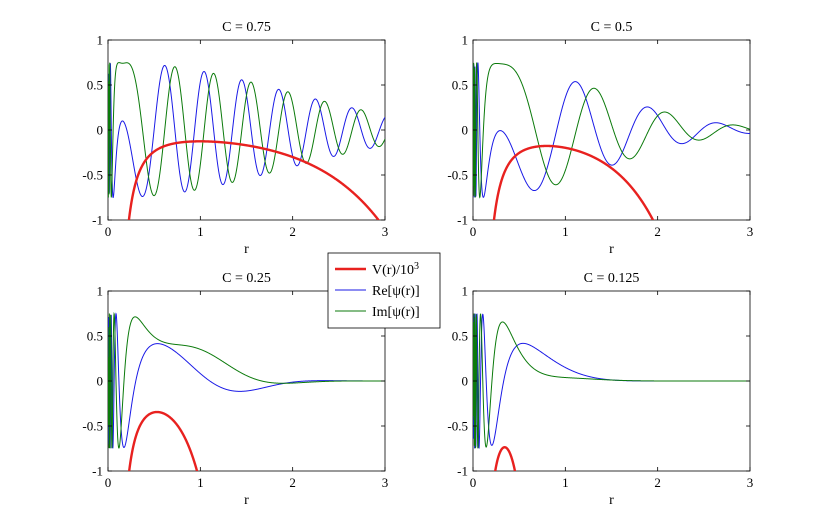 The image size is (830, 529). What do you see at coordinates (612, 278) in the screenshot?
I see `chart-title: C = 0.125` at bounding box center [612, 278].